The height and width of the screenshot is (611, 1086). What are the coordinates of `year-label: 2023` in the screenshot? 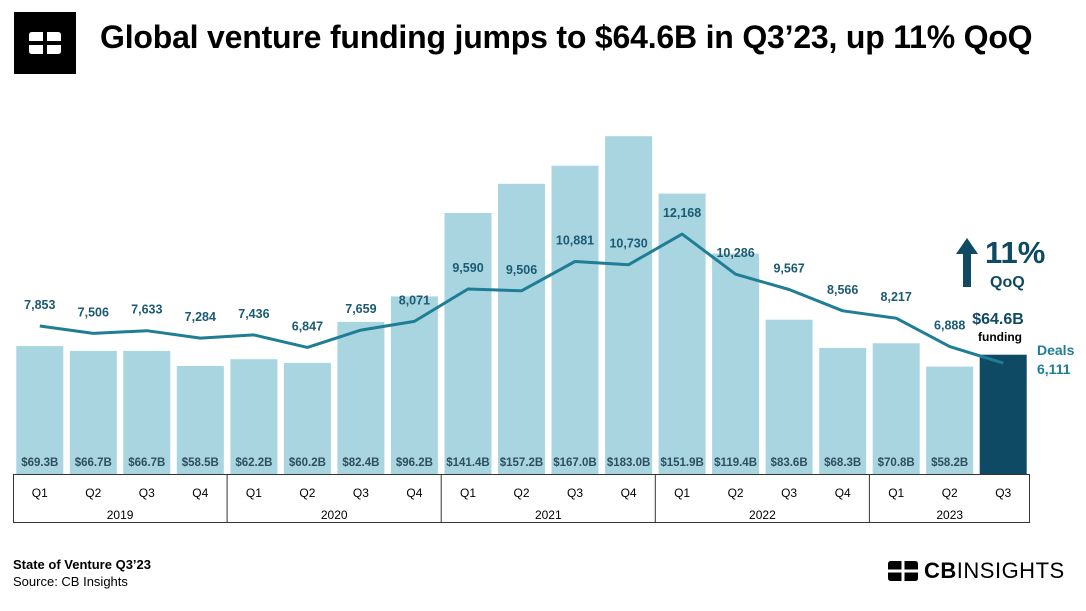 It's located at (949, 515).